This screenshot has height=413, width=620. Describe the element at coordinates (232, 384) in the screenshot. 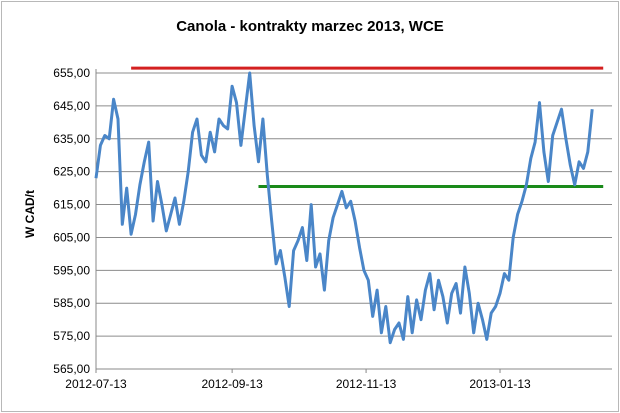

I see `x-tick-label: 2012-09-13` at that location.